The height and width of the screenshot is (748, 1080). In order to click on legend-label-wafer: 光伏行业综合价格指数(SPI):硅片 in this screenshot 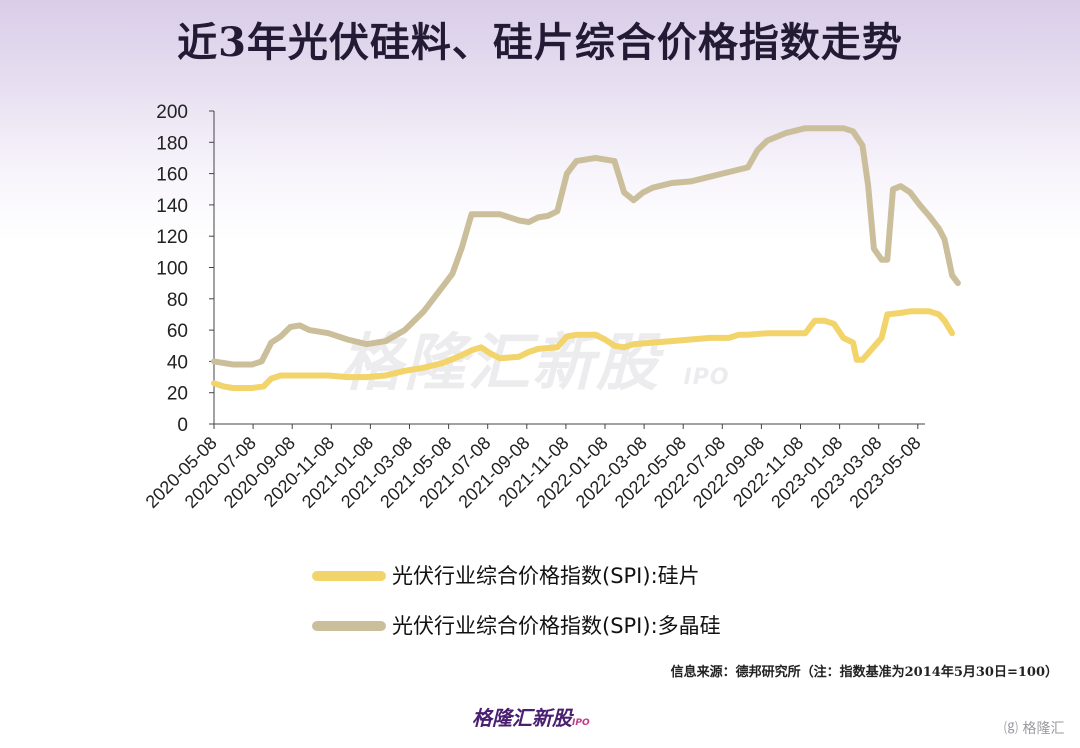, I will do `click(546, 576)`.